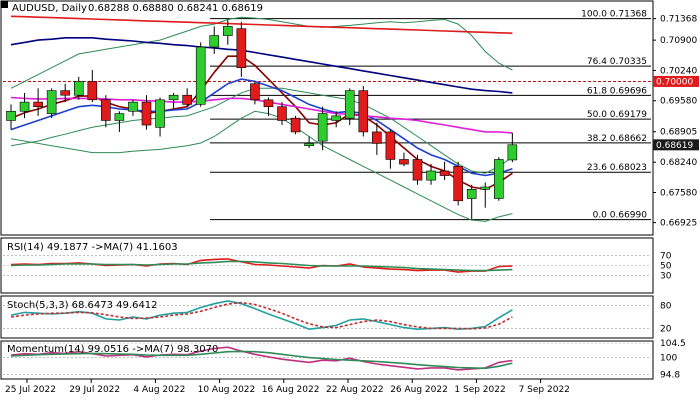  I want to click on price-tick-label-1: 0.70900, so click(678, 41).